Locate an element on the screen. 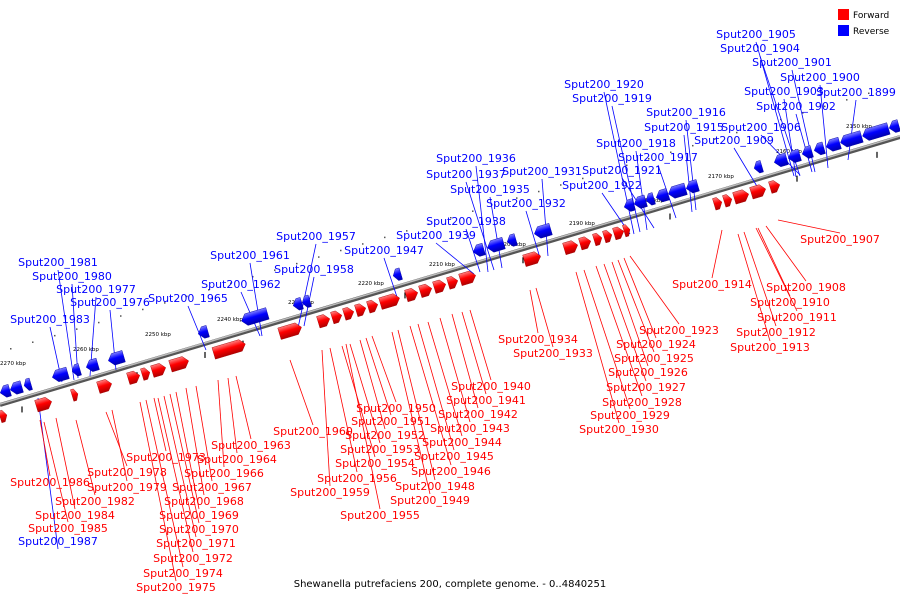 This screenshot has width=900, height=600. forward-gene-label: Sput200_1969 is located at coordinates (199, 515).